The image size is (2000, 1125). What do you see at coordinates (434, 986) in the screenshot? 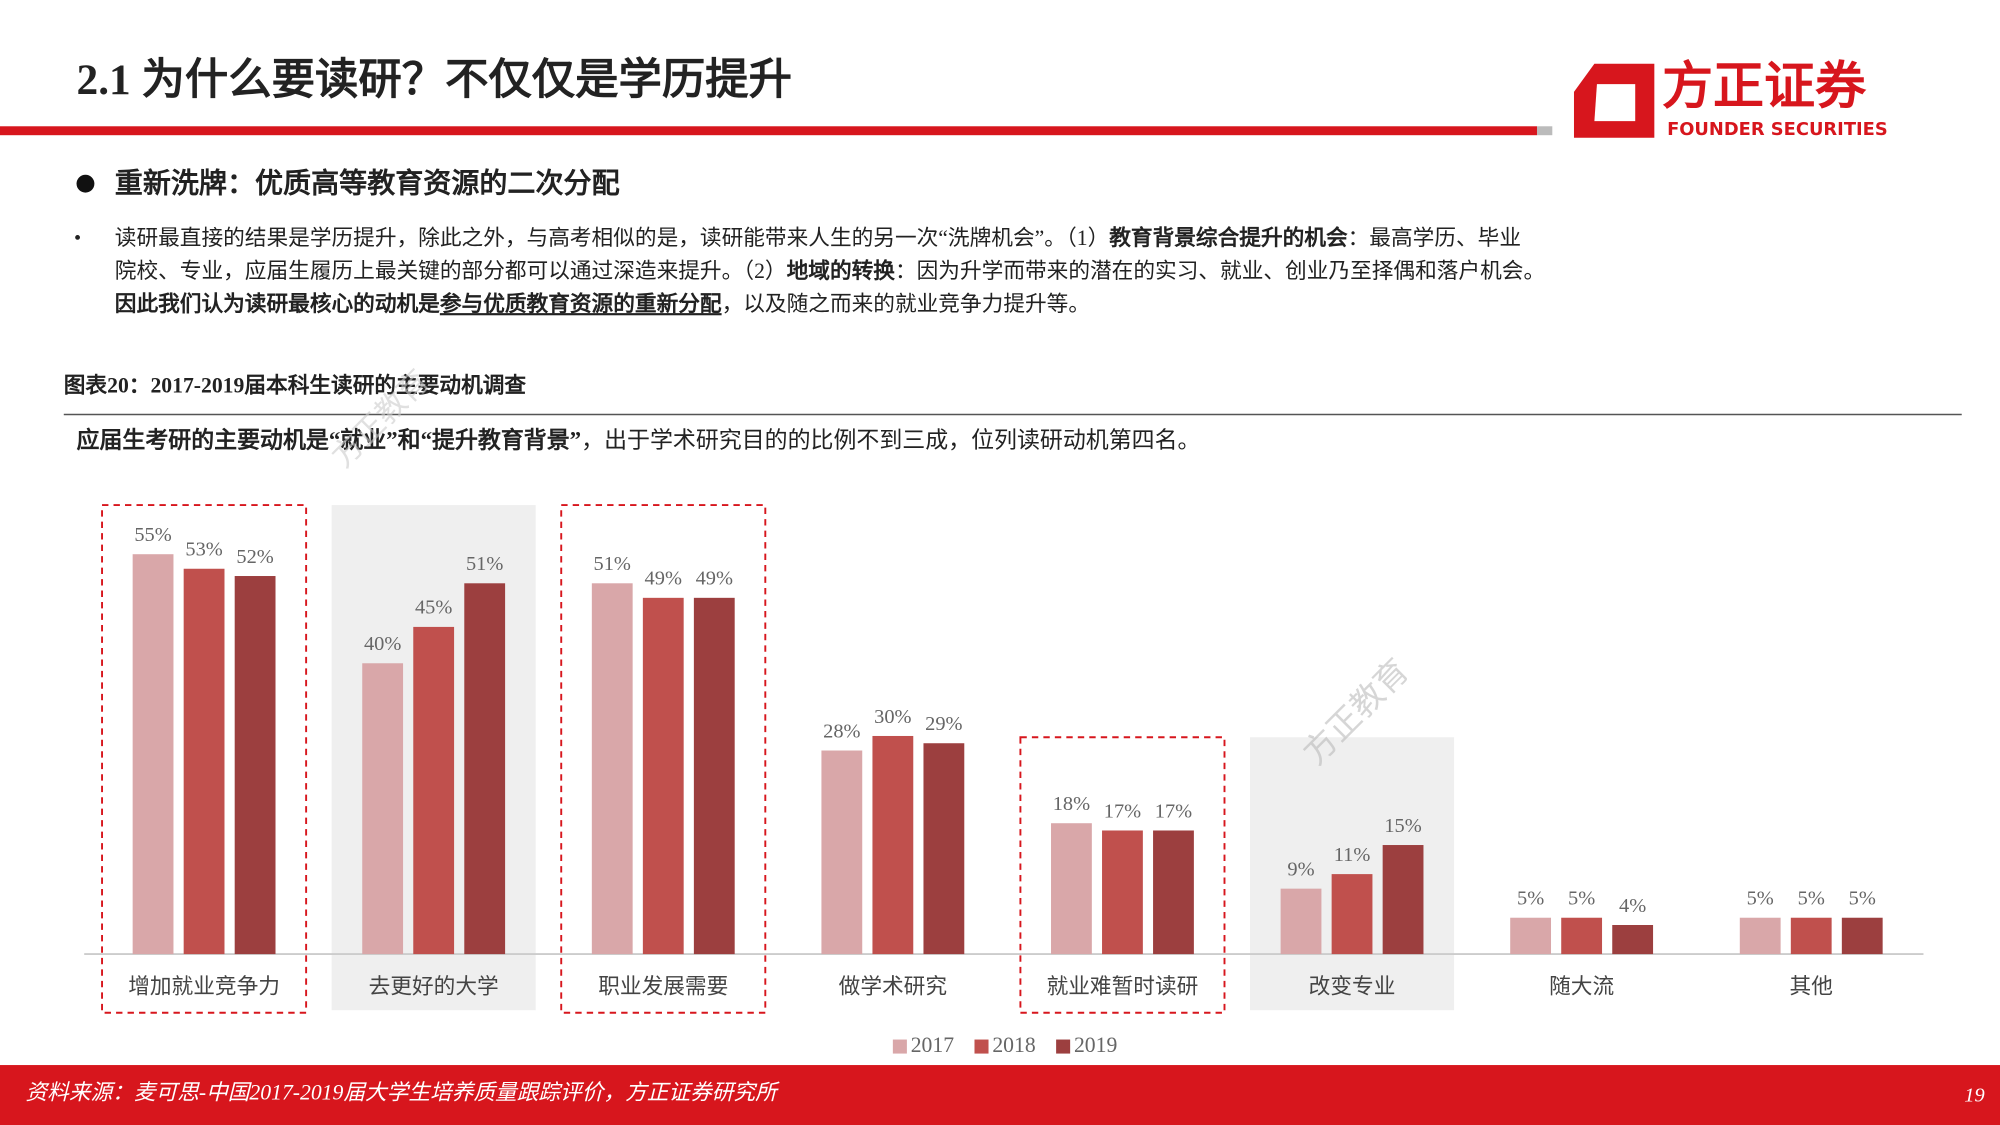
I see `x-tick-label: 去更好的大学` at bounding box center [434, 986].